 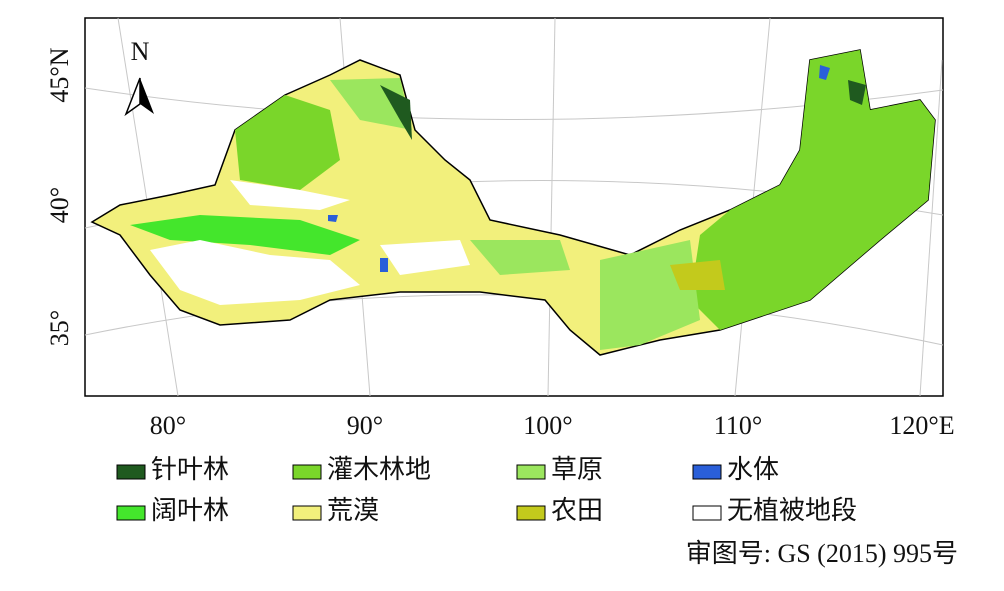 What do you see at coordinates (822, 553) in the screenshot?
I see `approval-number: 审图号: GS (2015) 995号` at bounding box center [822, 553].